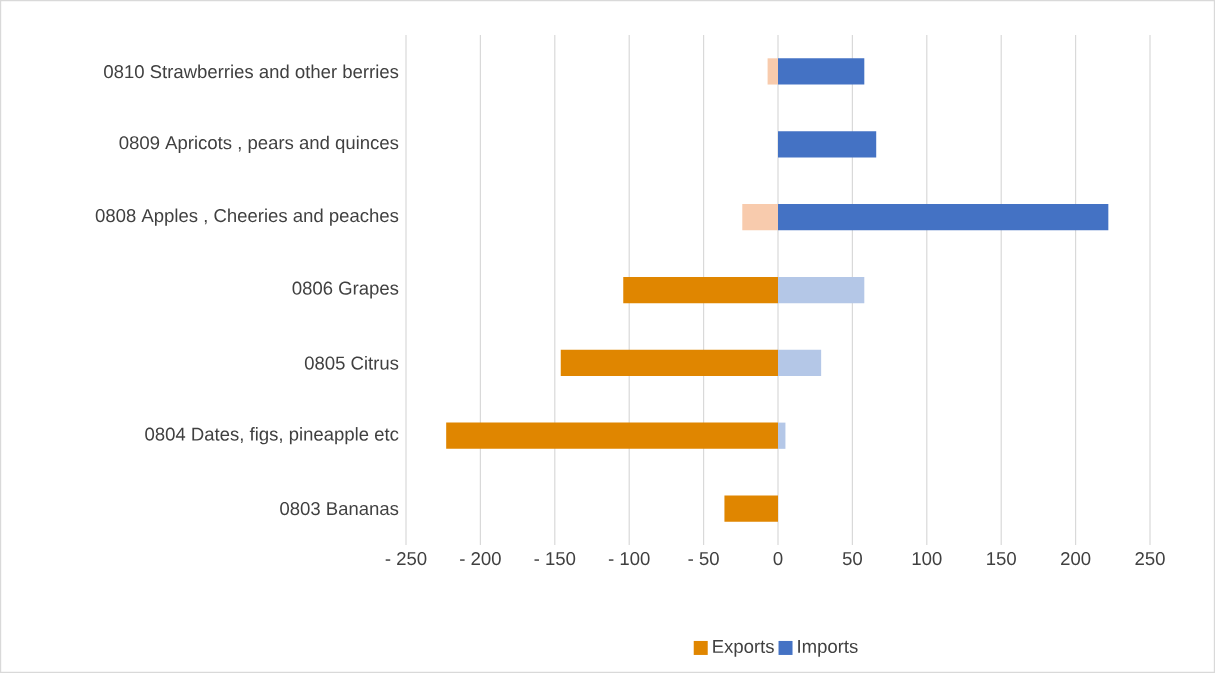  I want to click on x-tick-label: 150, so click(1001, 559).